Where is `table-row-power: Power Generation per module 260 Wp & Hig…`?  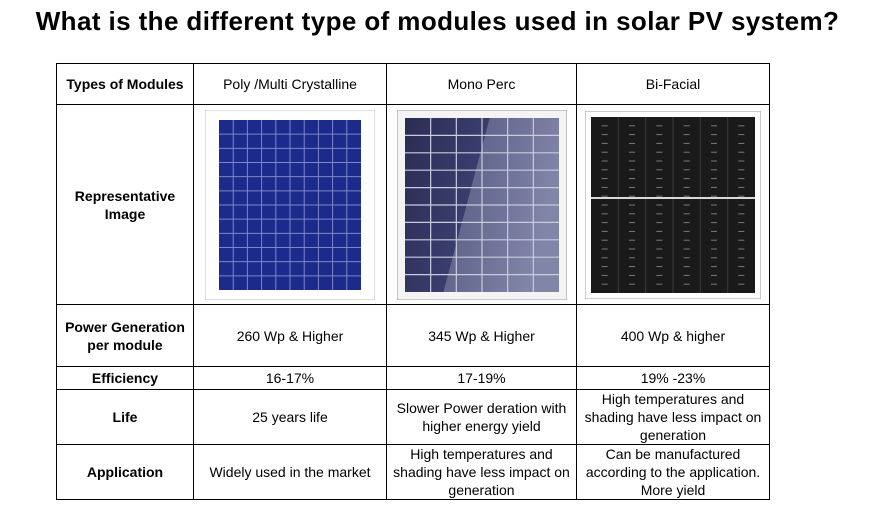
table-row-power: Power Generation per module 260 Wp & Hig… is located at coordinates (413, 335).